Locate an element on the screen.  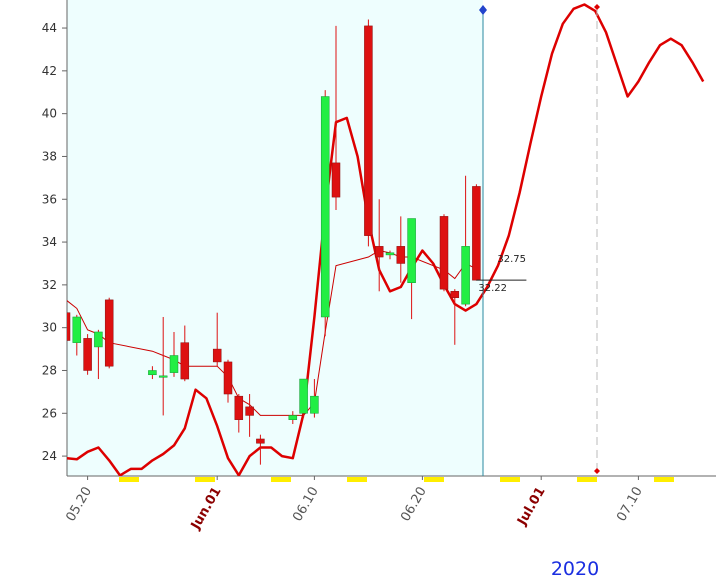
x-tick-label: Jul.01 is located at coordinates (531, 507).